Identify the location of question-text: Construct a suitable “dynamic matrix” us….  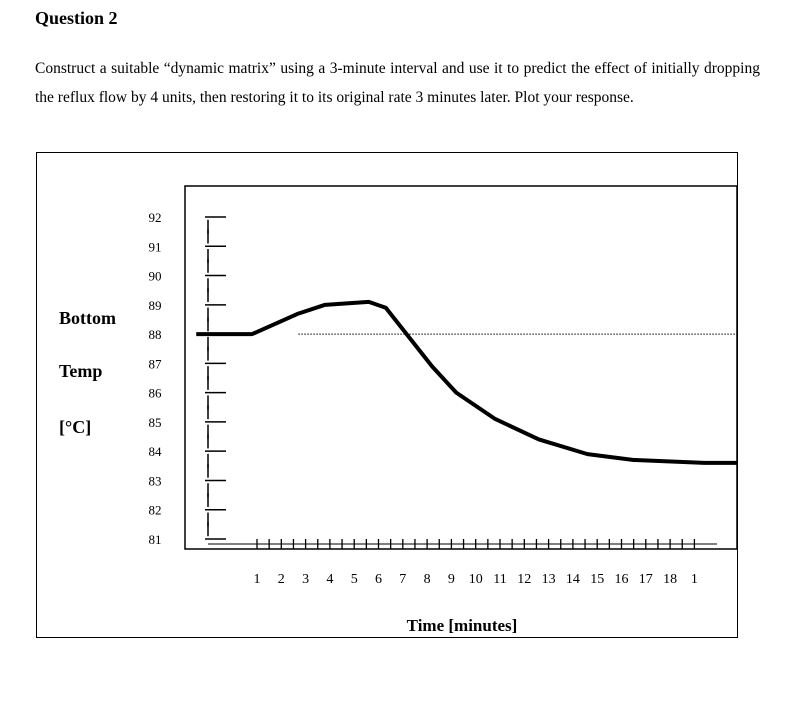
(397, 83).